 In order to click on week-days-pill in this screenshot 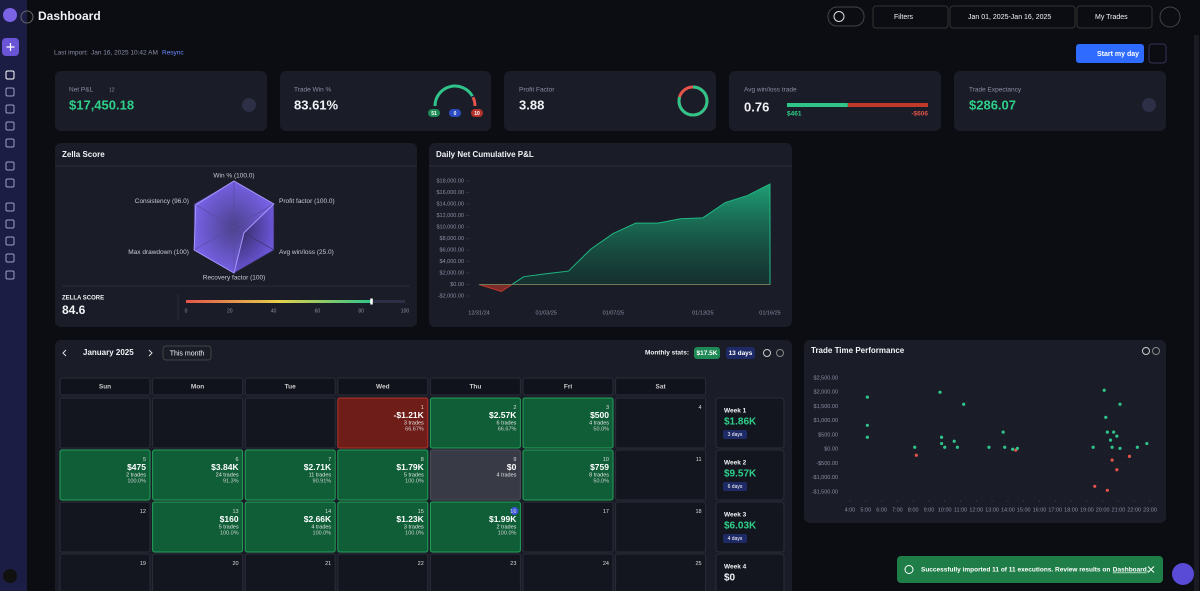, I will do `click(735, 538)`.